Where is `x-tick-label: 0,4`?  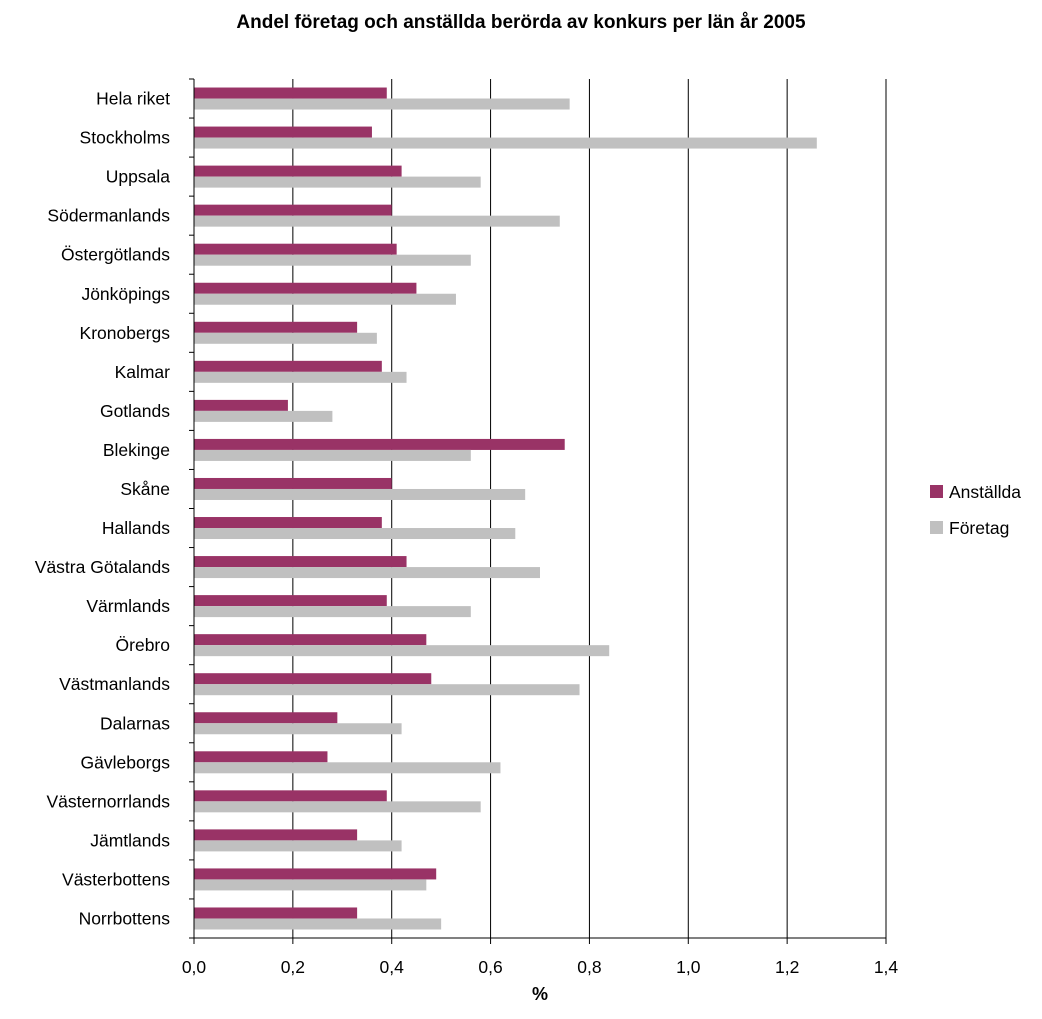 x-tick-label: 0,4 is located at coordinates (392, 967).